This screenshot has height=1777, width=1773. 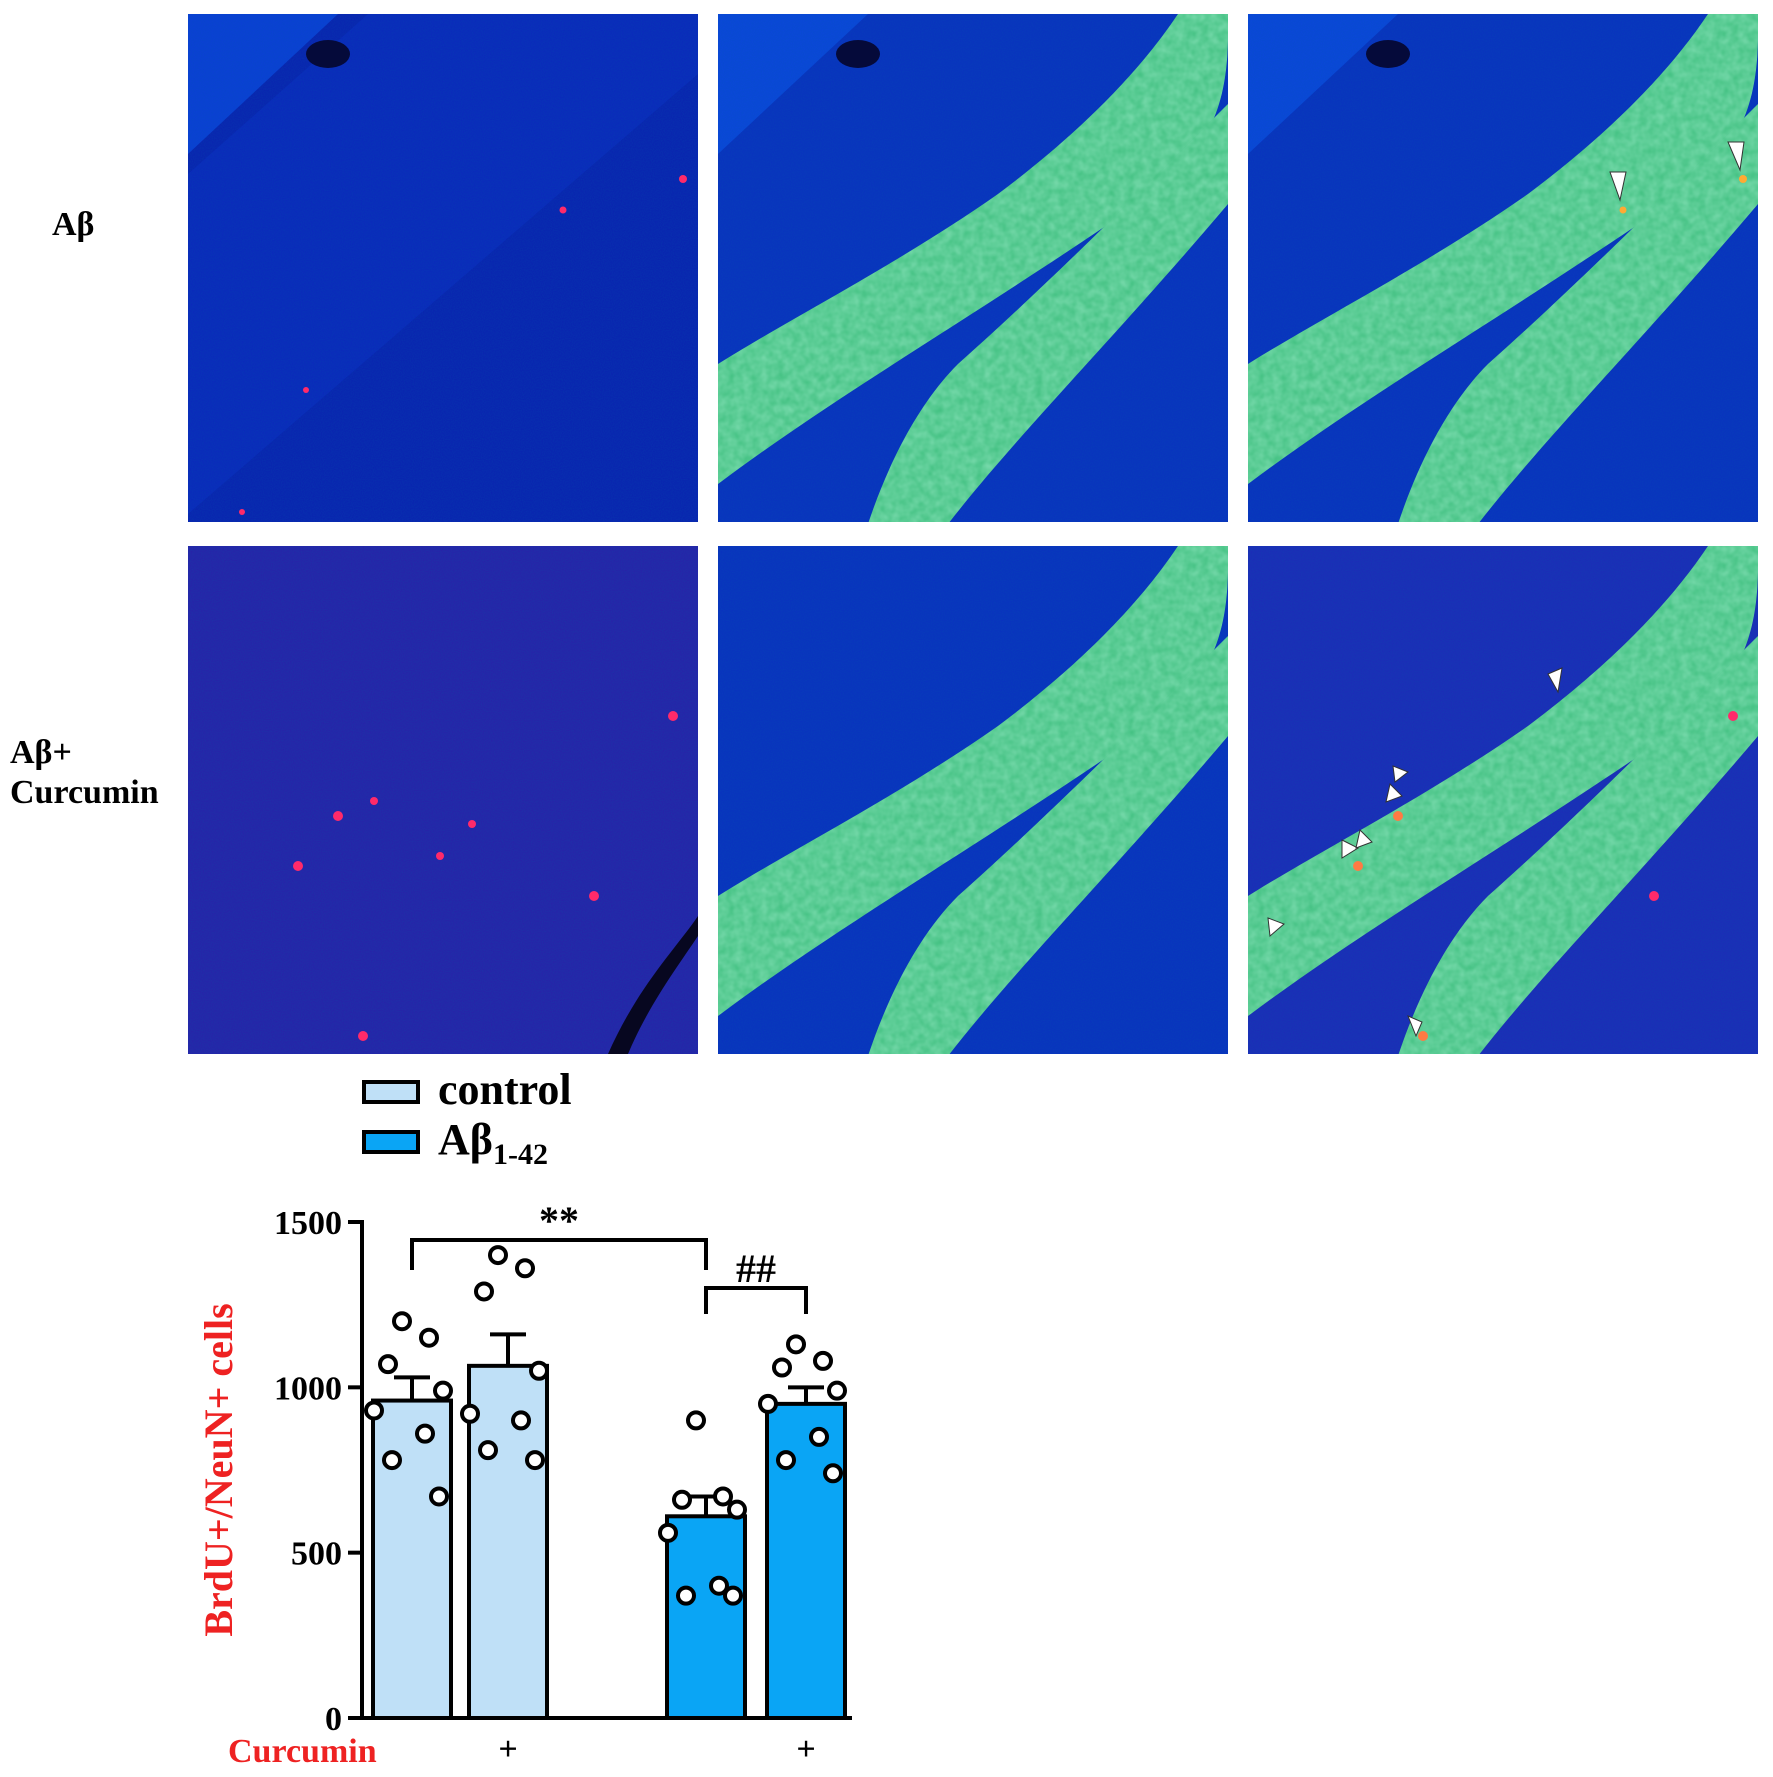 What do you see at coordinates (1503, 800) in the screenshot?
I see `micrograph-abeta-curcumin-merge` at bounding box center [1503, 800].